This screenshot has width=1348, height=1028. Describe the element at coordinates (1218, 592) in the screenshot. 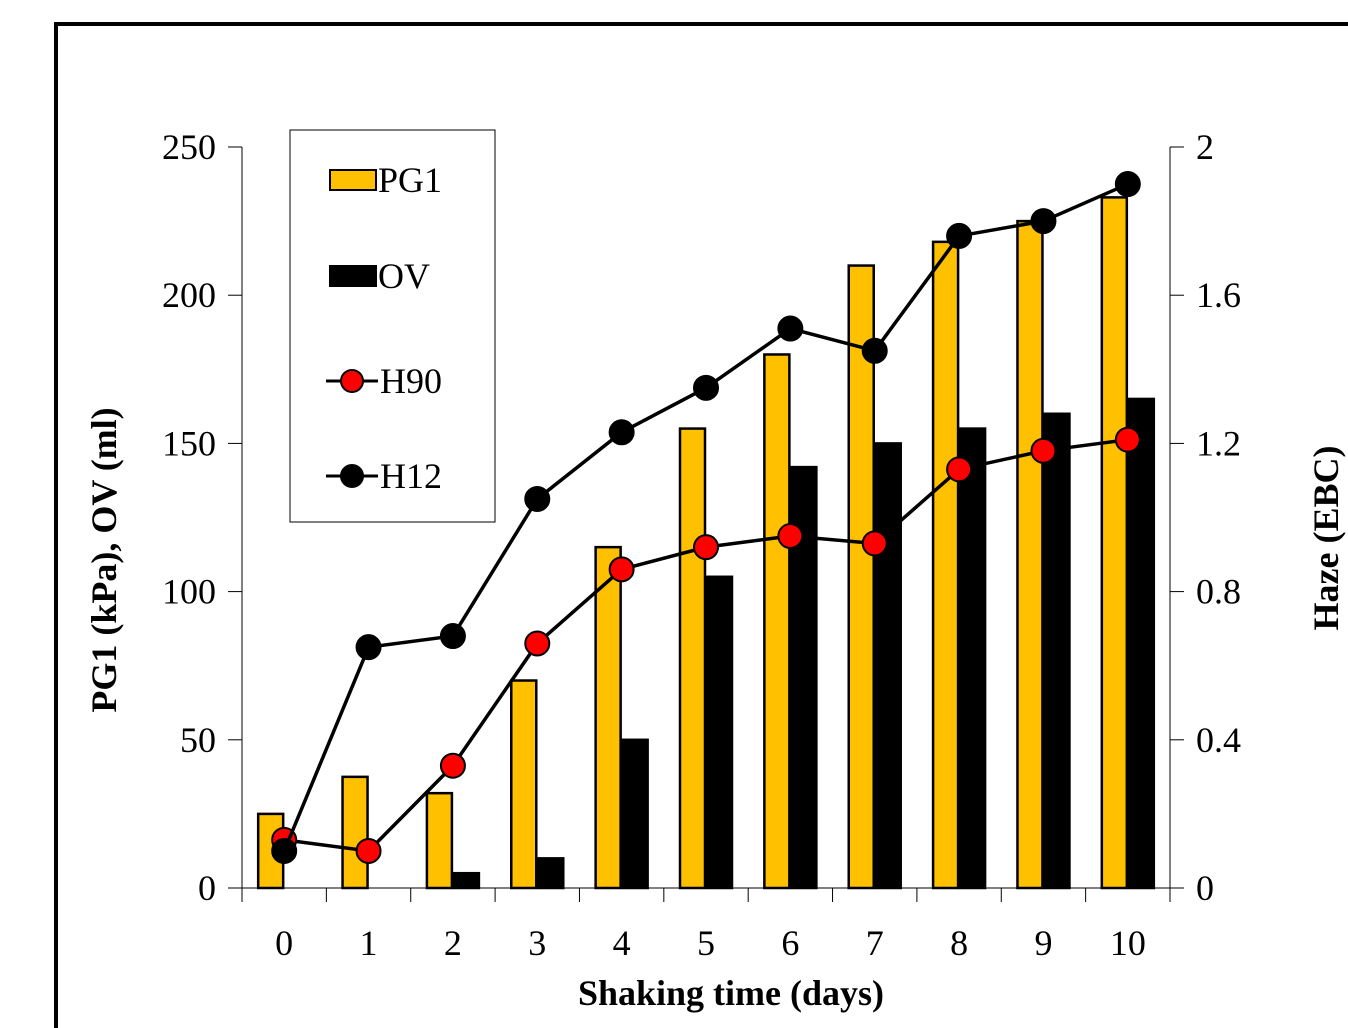

I see `y2-tick-label: 0.8` at that location.